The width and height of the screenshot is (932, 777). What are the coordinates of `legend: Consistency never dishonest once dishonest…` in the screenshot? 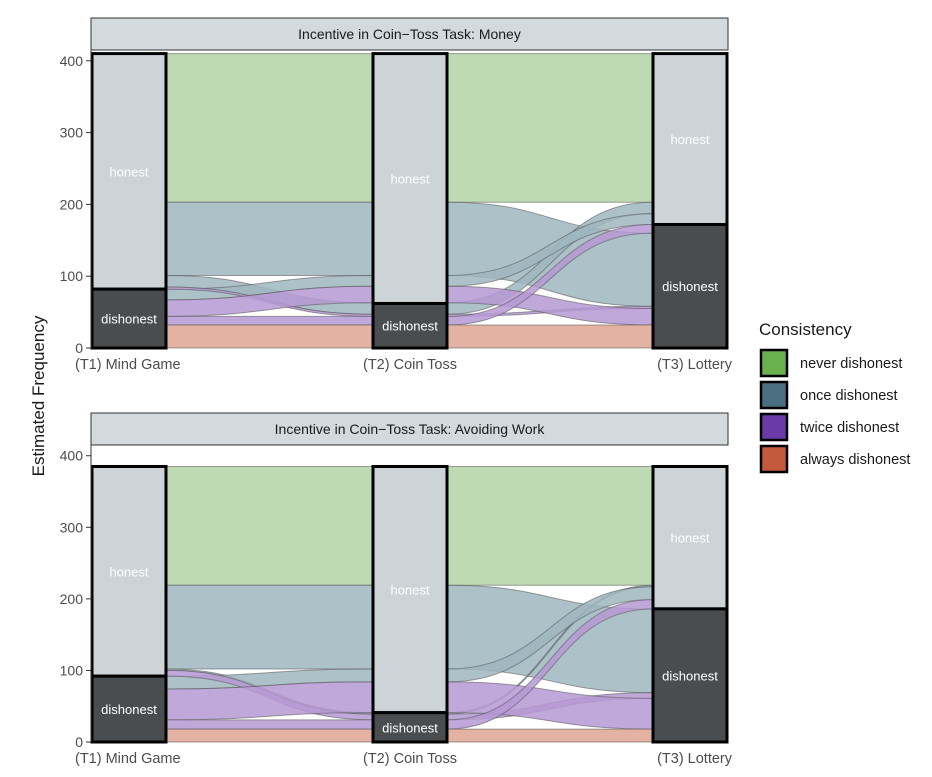 It's located at (834, 397).